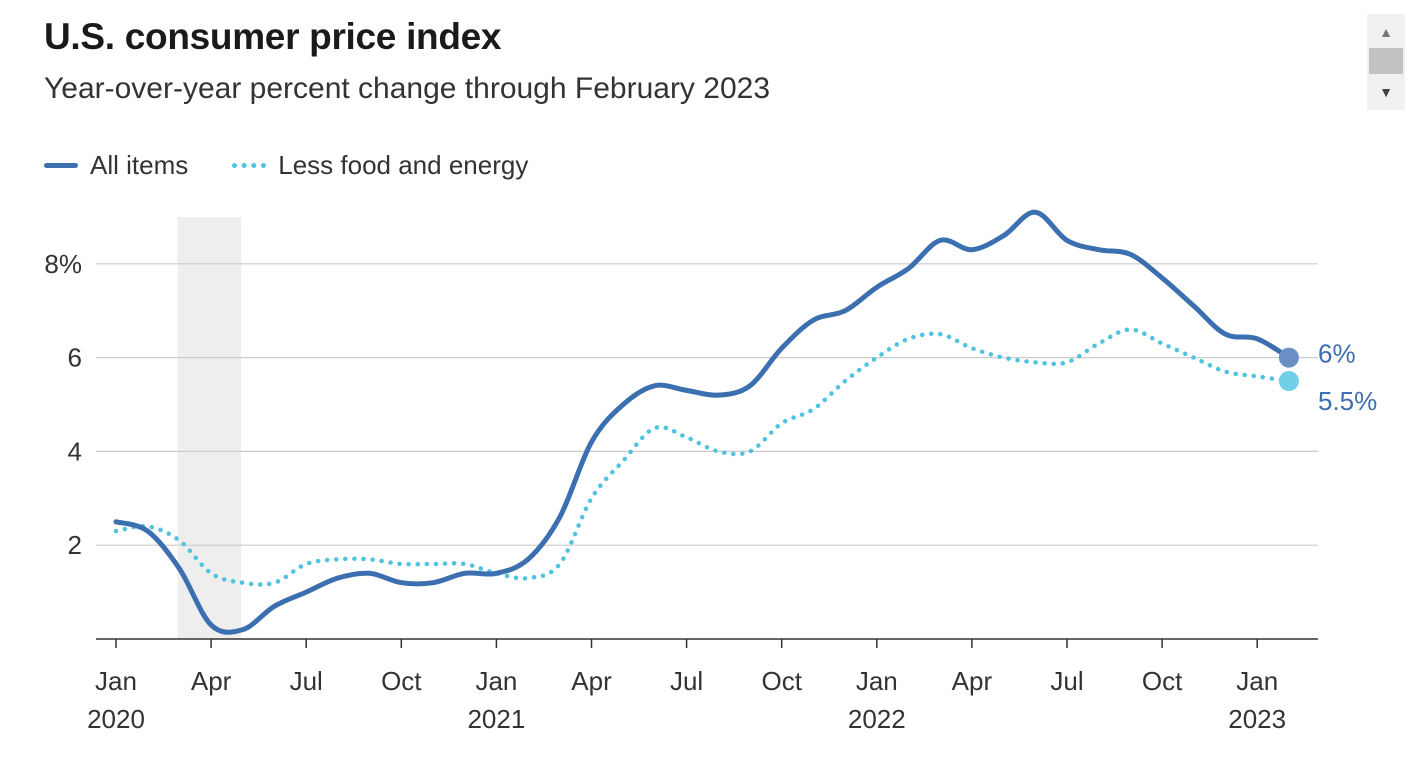 The image size is (1418, 764). Describe the element at coordinates (1288, 381) in the screenshot. I see `end-marker-less-food-and-energy` at that location.